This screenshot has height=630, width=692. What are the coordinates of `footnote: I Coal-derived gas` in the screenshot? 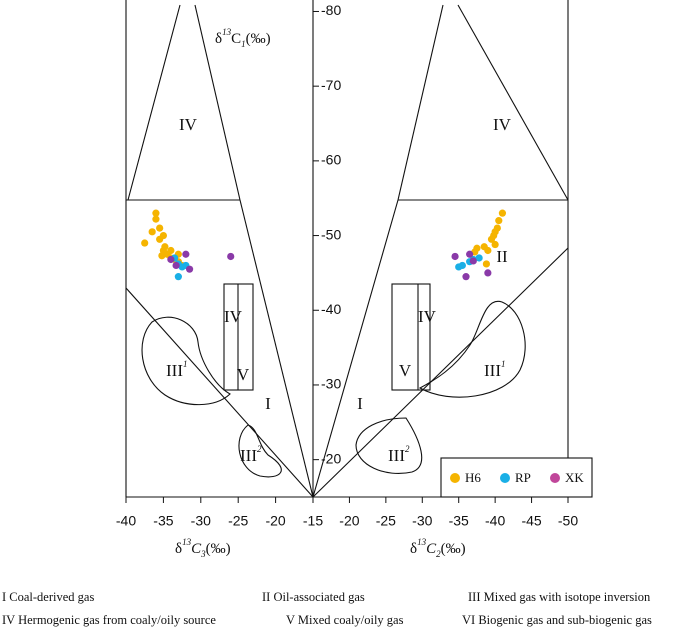 It's located at (48, 597).